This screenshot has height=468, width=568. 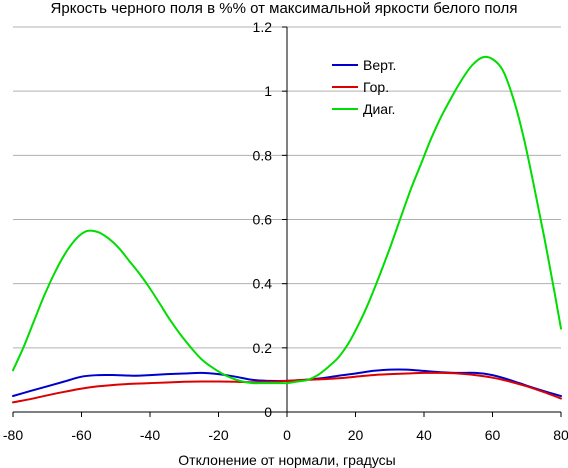 I want to click on legend: Верт. Гор. Диаг., so click(x=364, y=87).